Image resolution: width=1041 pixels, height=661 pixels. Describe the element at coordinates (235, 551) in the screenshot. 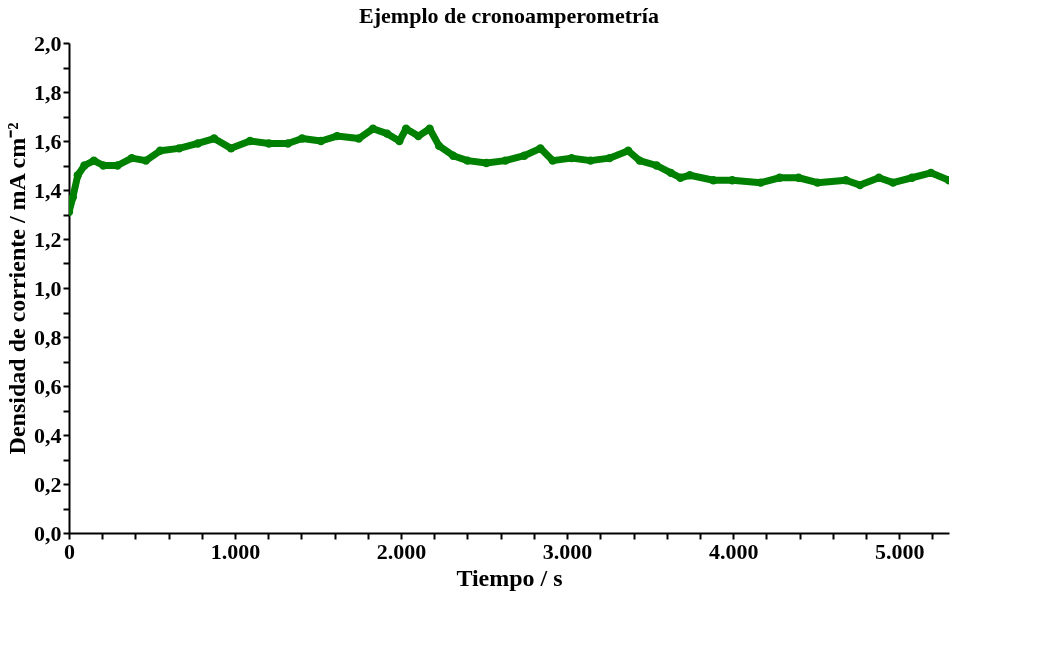

I see `x-tick-label: 1.000` at that location.